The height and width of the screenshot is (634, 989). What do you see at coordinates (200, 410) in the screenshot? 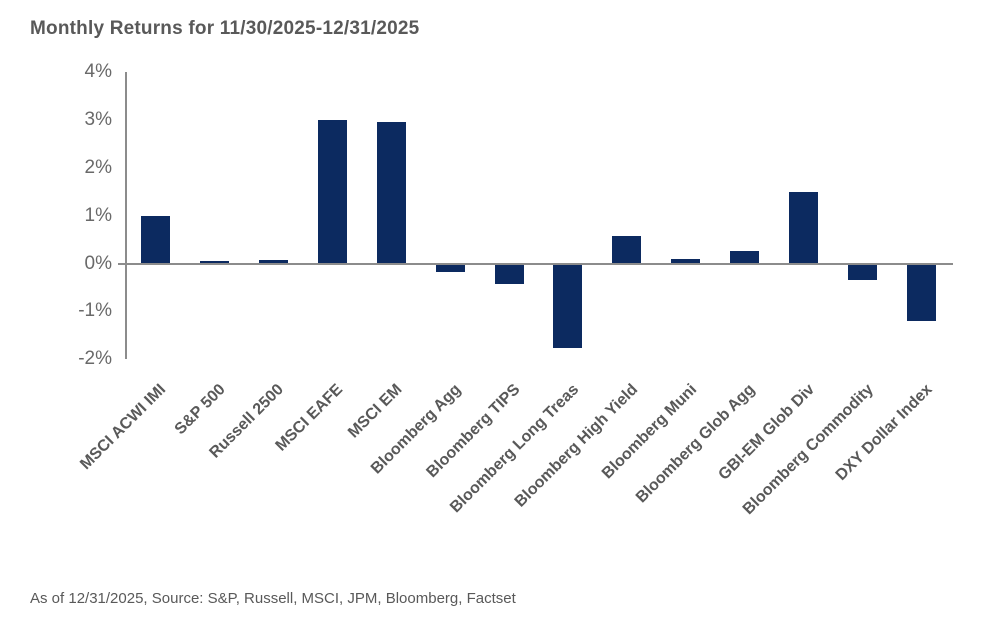
I see `x-category-label: S&P 500` at bounding box center [200, 410].